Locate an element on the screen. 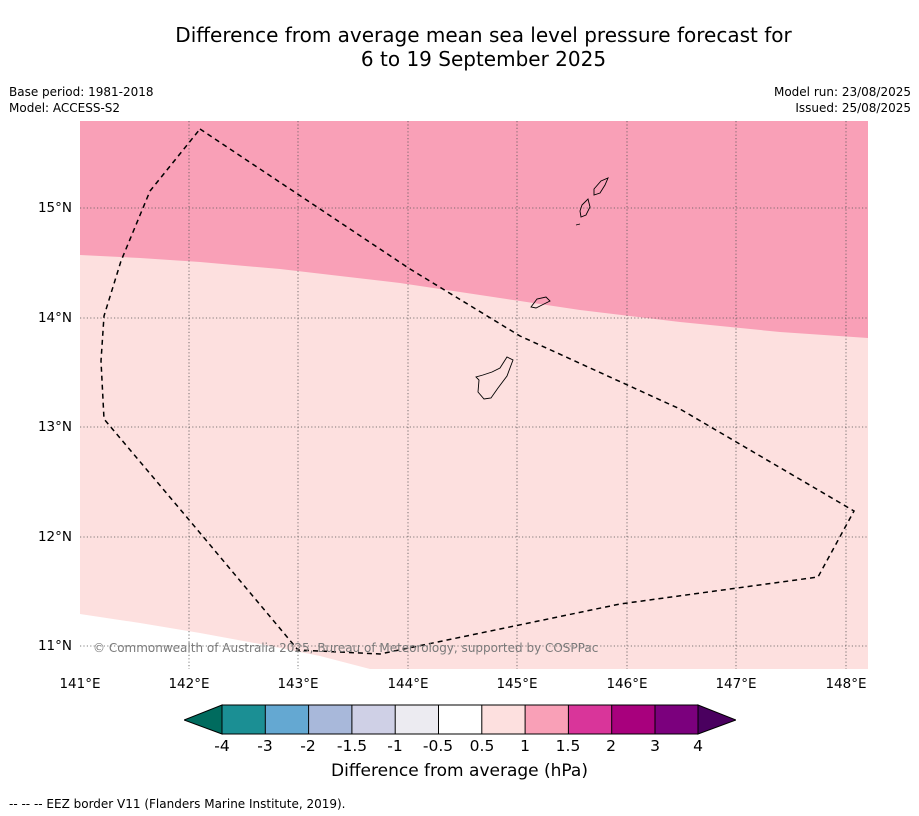 This screenshot has width=919, height=816. model-run-text: Model run: 23/08/2025 is located at coordinates (842, 92).